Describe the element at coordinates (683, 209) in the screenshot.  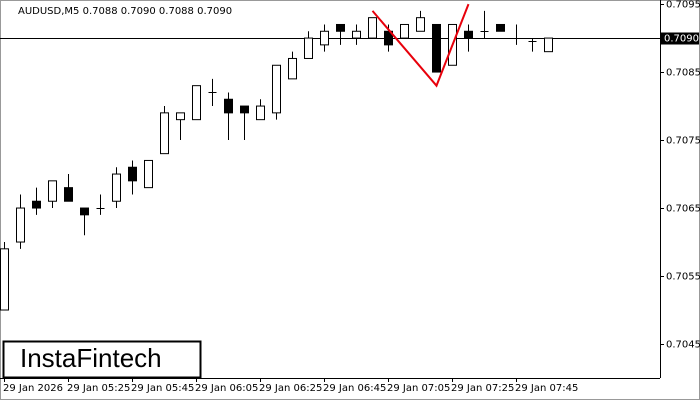
I see `y-tick-label: 0.7065` at that location.